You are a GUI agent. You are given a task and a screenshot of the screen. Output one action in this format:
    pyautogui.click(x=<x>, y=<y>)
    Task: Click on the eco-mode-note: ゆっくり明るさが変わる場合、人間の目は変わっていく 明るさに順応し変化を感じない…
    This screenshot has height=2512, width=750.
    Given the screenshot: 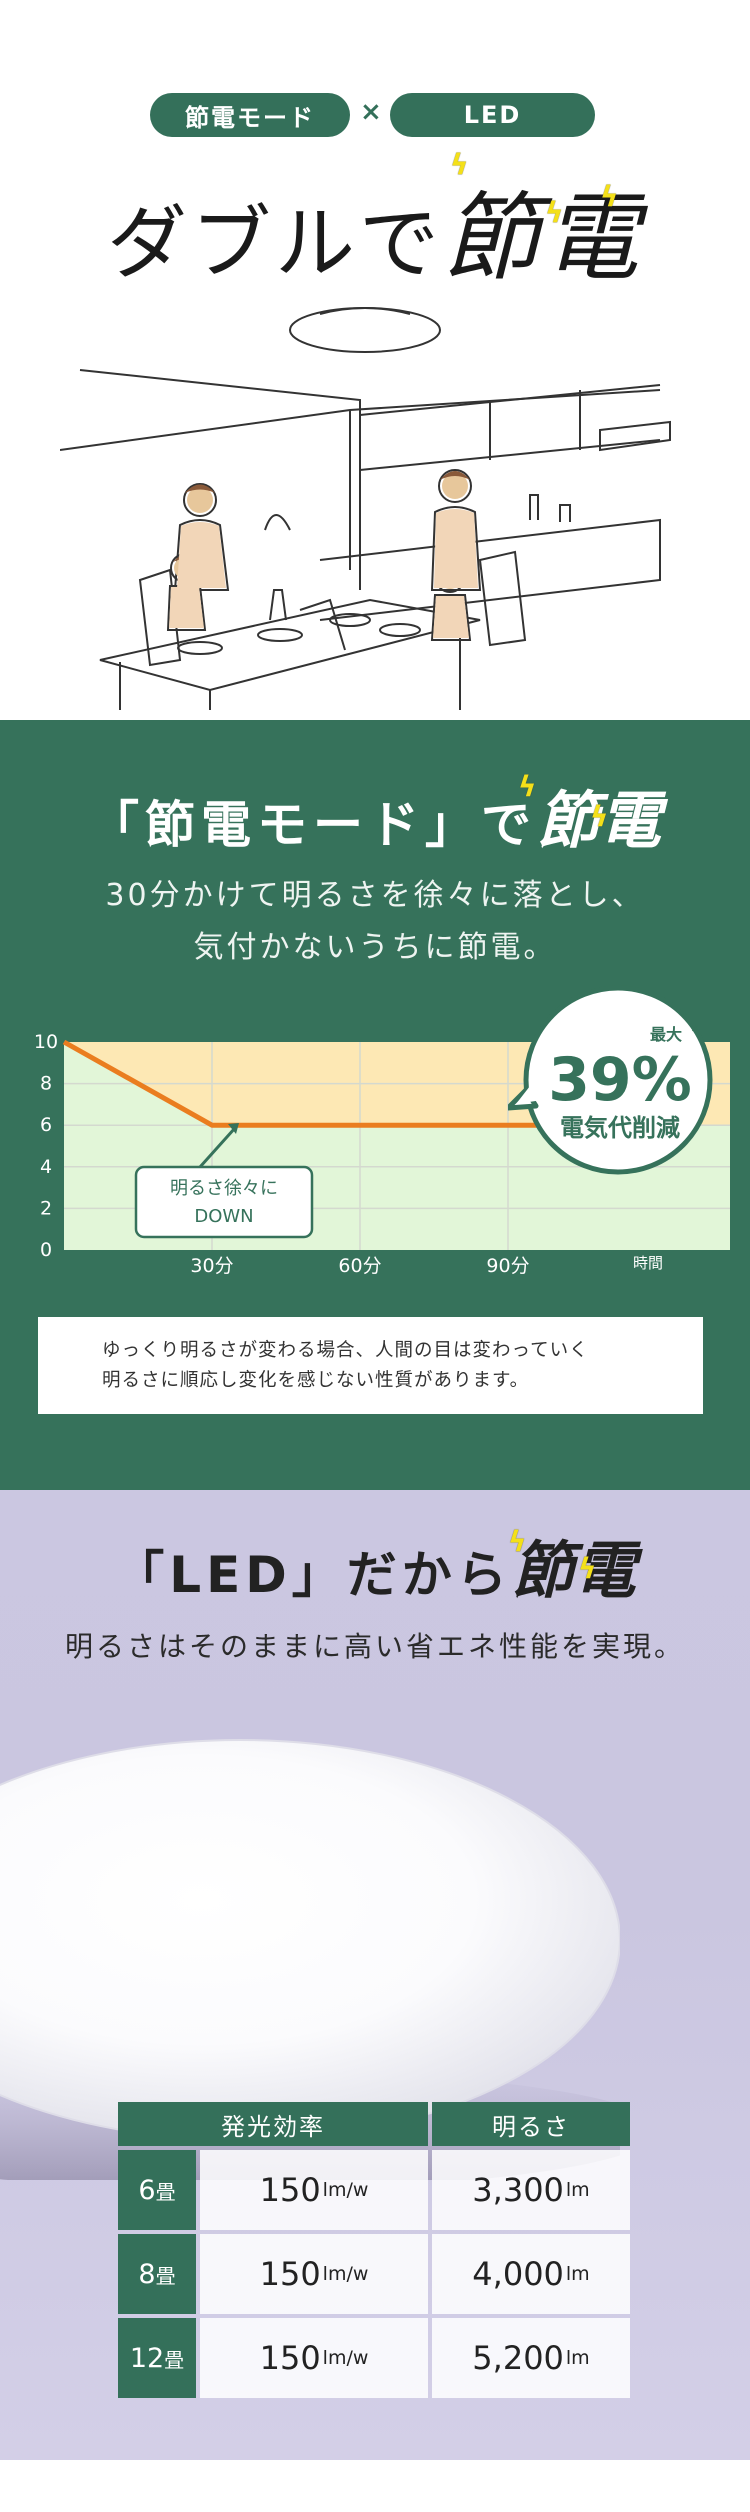 What is the action you would take?
    pyautogui.click(x=370, y=1365)
    